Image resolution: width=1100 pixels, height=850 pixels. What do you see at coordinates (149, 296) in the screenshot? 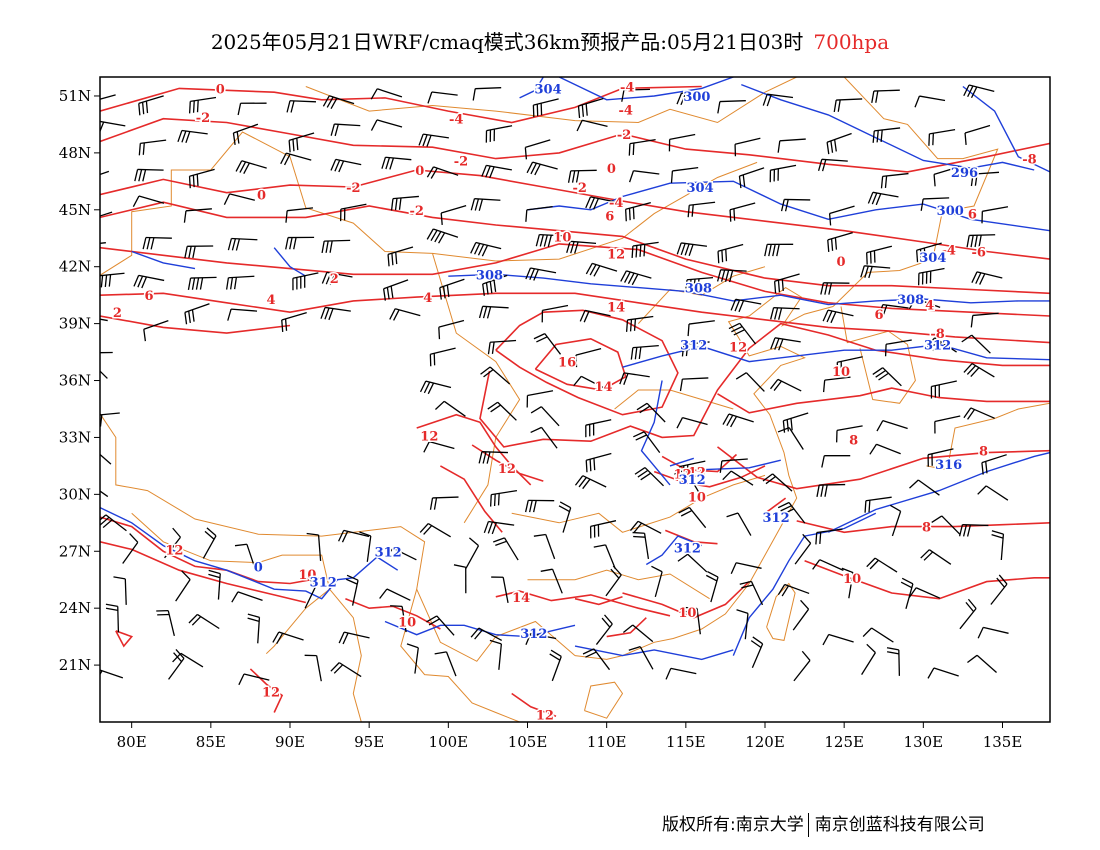
I see `temperature-label: 6` at bounding box center [149, 296].